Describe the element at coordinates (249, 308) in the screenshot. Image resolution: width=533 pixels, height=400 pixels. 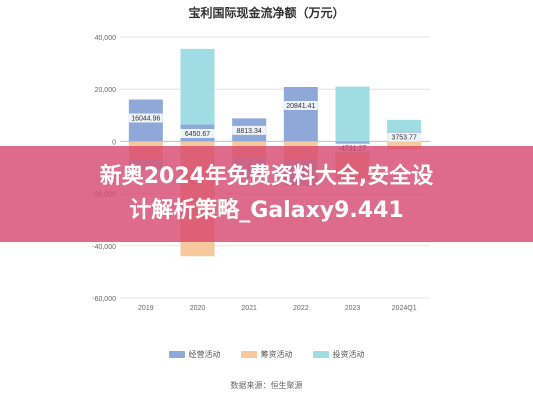
I see `x-tick-label: 2021` at that location.